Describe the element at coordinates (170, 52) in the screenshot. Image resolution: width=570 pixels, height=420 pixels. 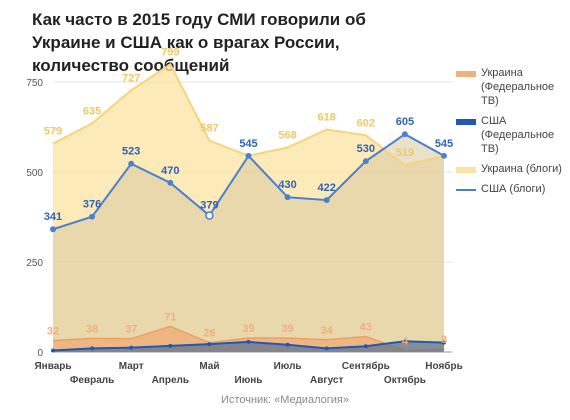
I see `data-label-ukraine-blogs: 799` at that location.